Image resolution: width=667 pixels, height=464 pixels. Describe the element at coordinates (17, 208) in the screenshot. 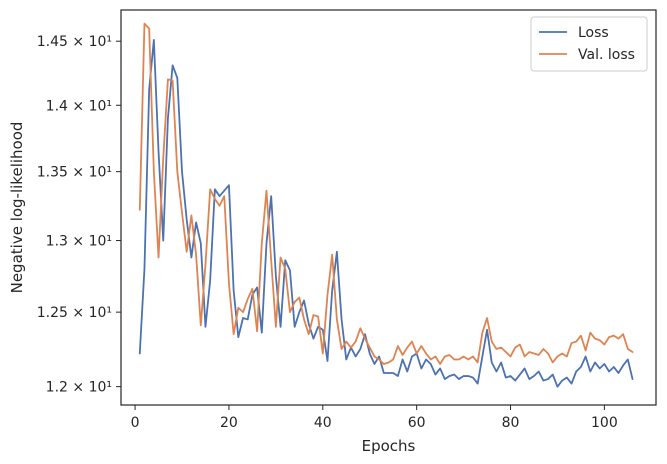

I see `y-axis-label: Negative log-likelihood` at that location.